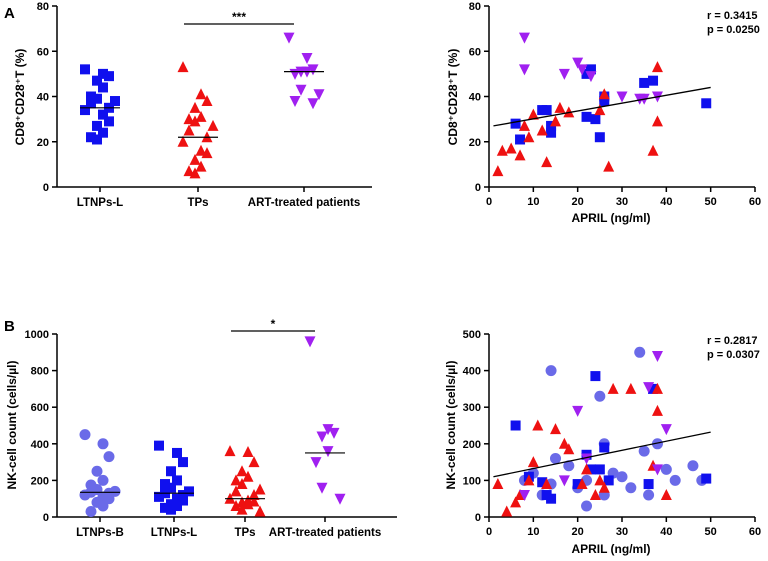  Describe the element at coordinates (43, 52) in the screenshot. I see `y-tick-label: 60` at that location.